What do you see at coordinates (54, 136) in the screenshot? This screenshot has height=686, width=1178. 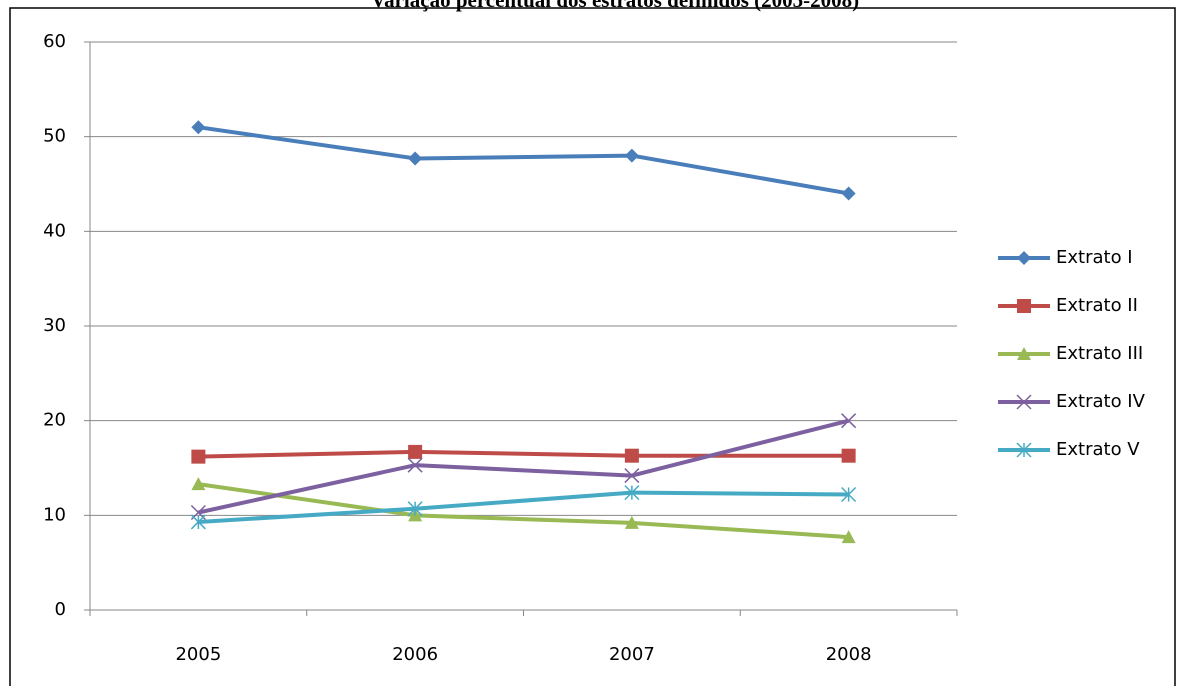 I see `y-tick-label: 50` at bounding box center [54, 136].